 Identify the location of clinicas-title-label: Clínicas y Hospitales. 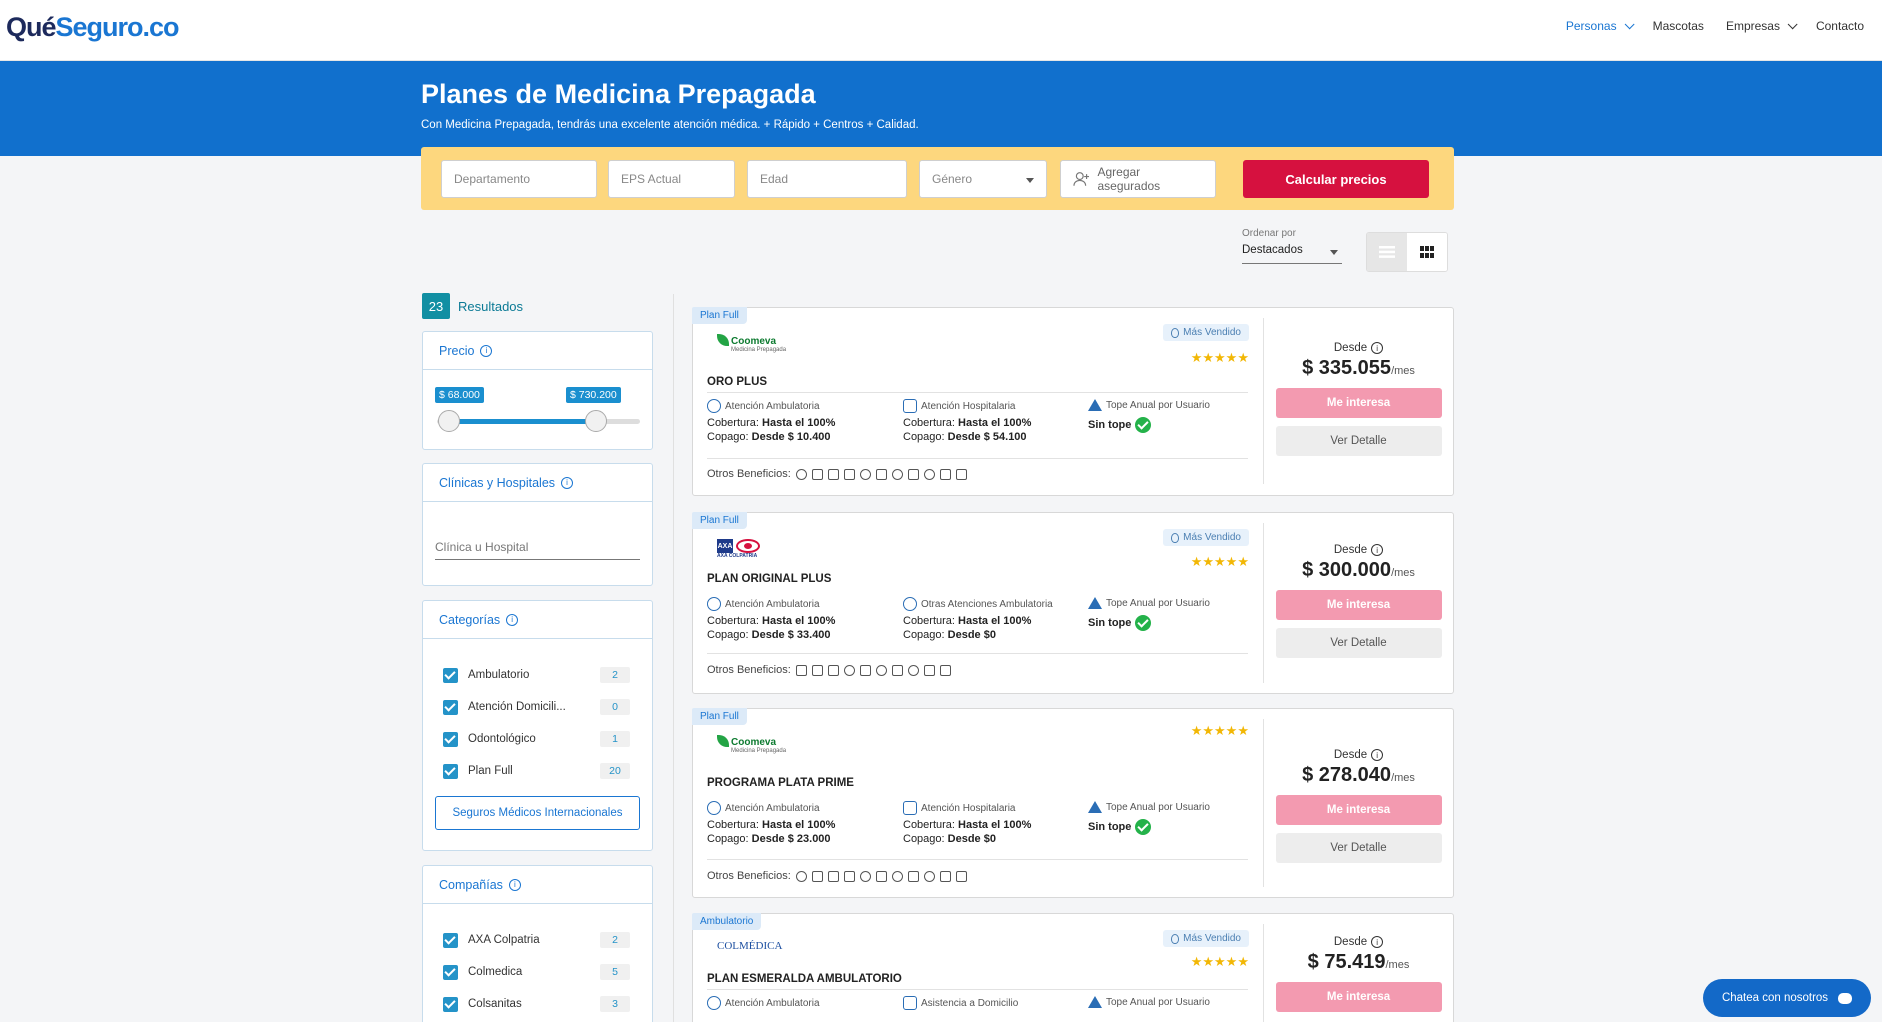
(497, 482).